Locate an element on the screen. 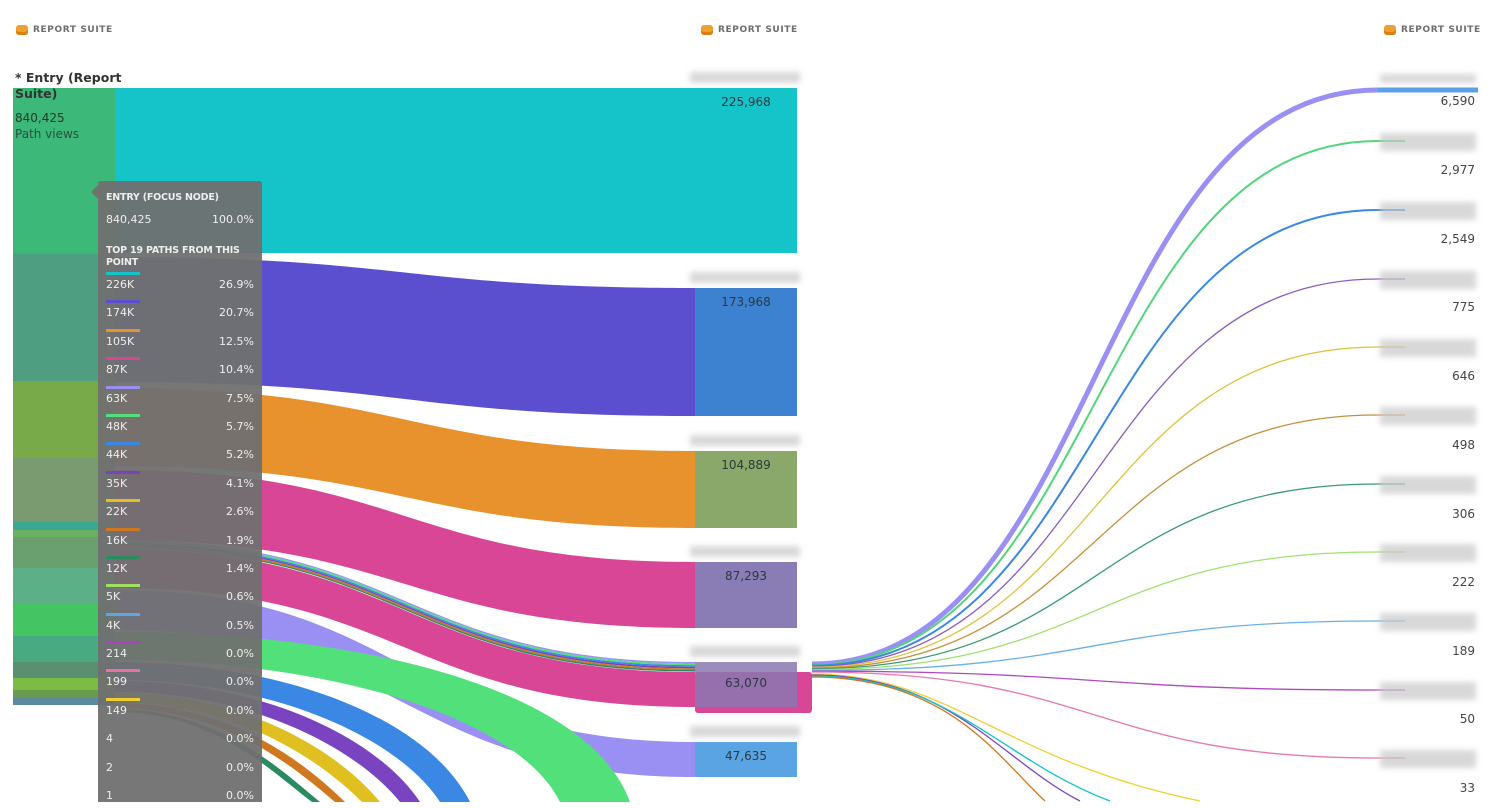 Image resolution: width=1496 pixels, height=808 pixels. tooltip-path-item: 16K 1.9% is located at coordinates (180, 539).